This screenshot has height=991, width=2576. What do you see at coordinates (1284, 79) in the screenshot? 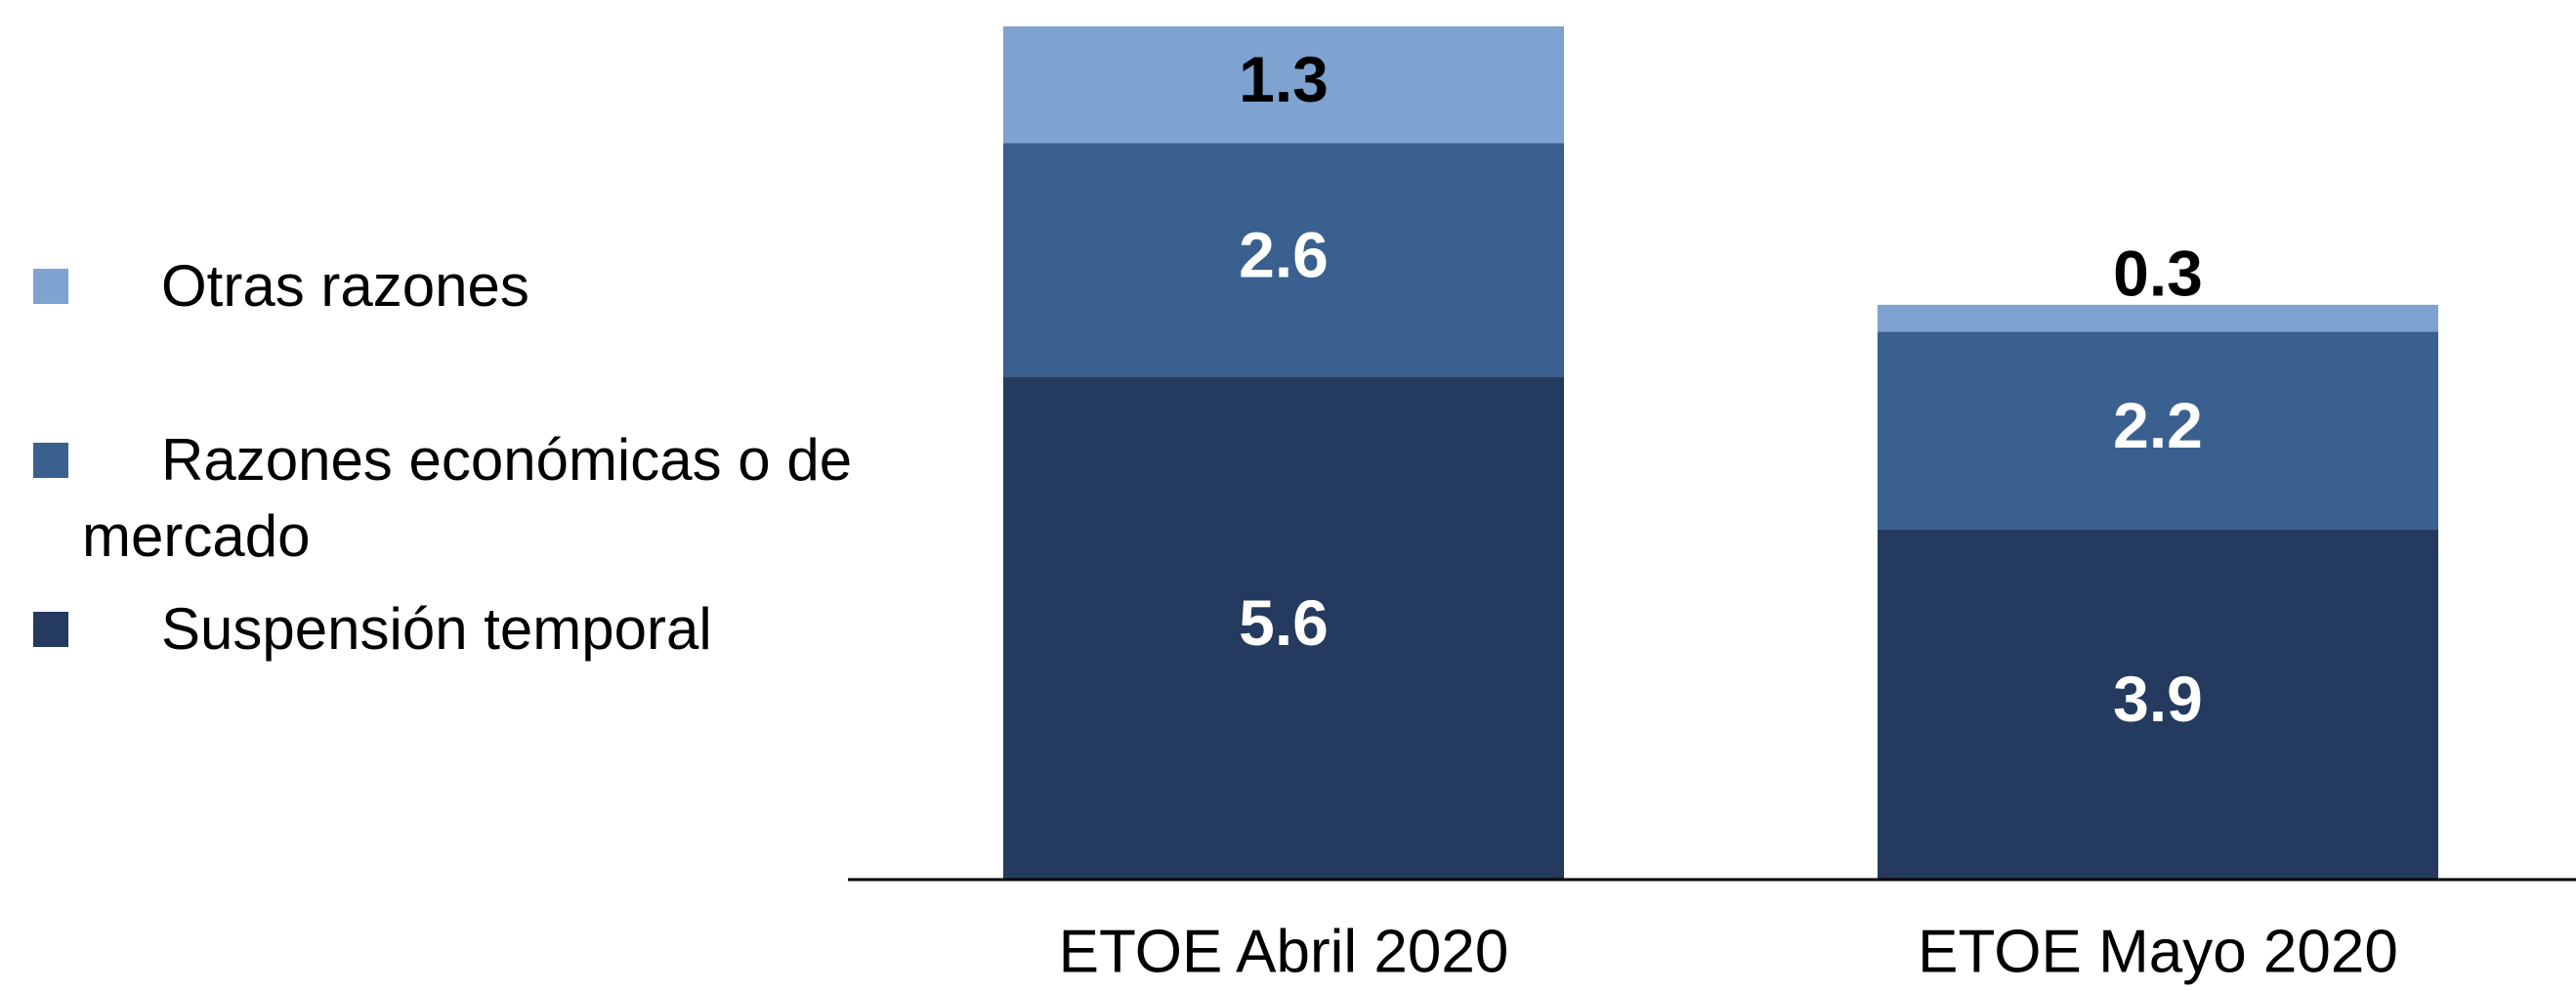
I see `data-label: 1.3` at bounding box center [1284, 79].